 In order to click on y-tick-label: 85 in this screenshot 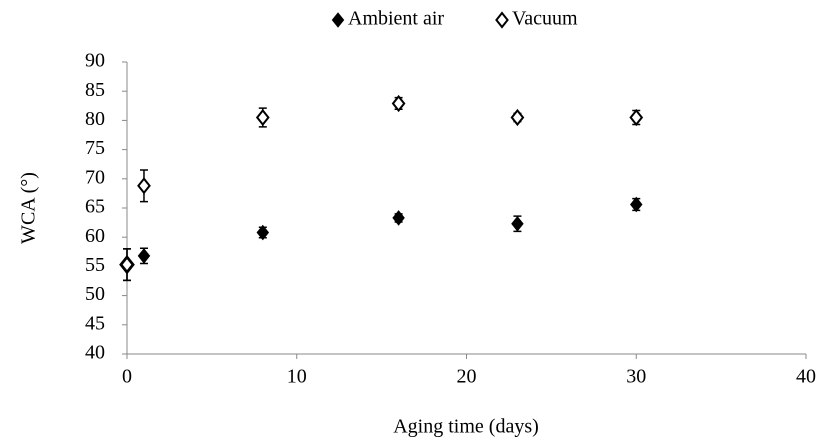, I will do `click(95, 90)`.